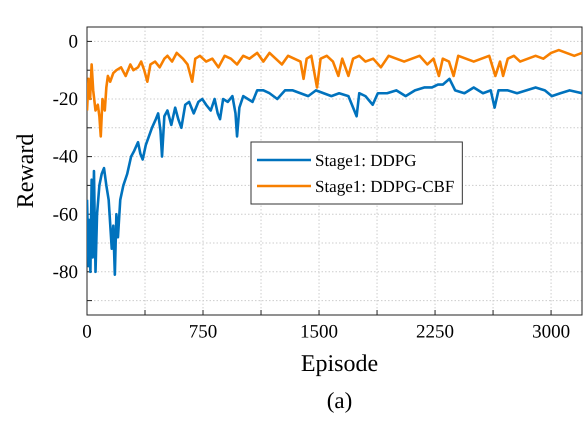  Describe the element at coordinates (551, 331) in the screenshot. I see `x-tick-label: 3000` at that location.